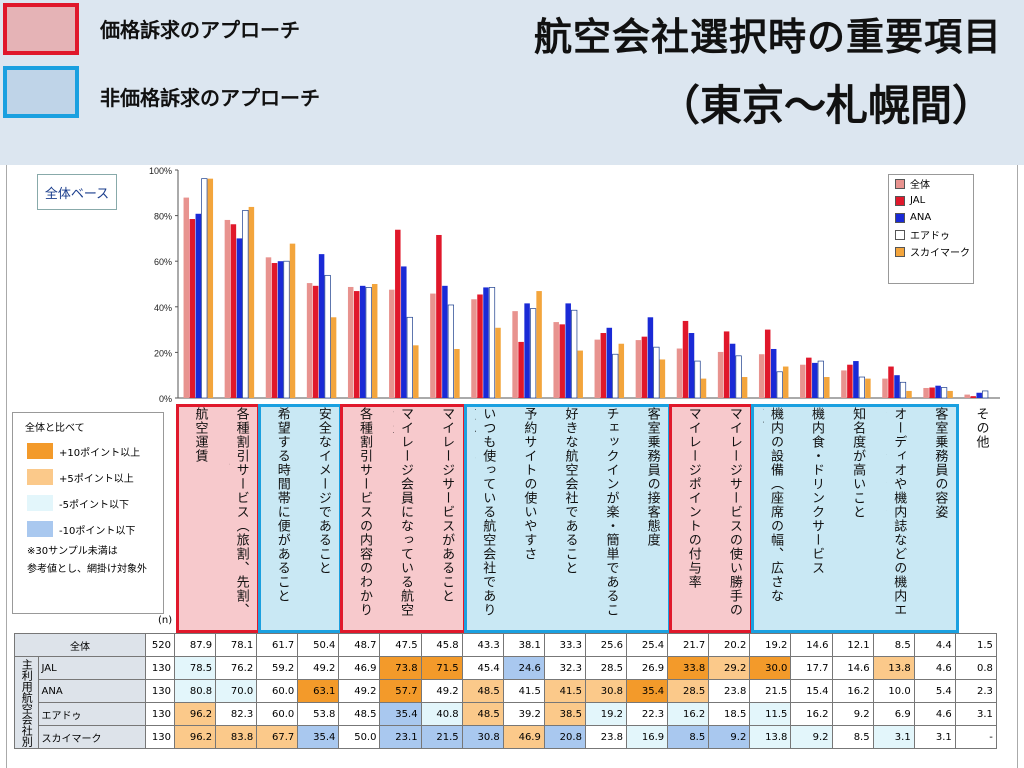 The image size is (1024, 768). Describe the element at coordinates (934, 737) in the screenshot. I see `table-cell: 3.1` at that location.